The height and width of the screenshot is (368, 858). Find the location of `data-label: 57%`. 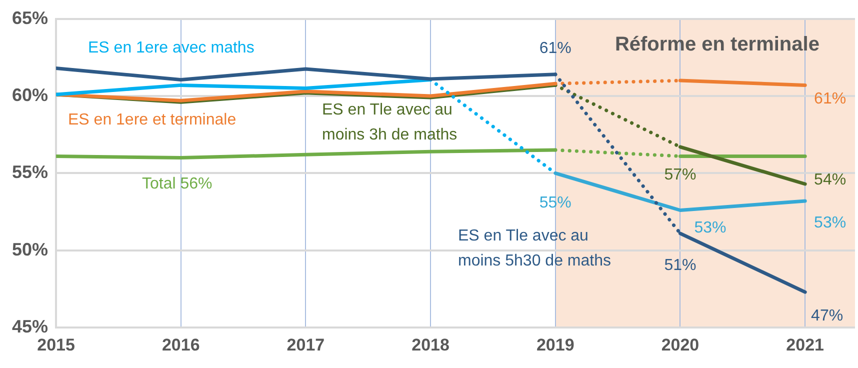

data-label: 57% is located at coordinates (680, 175).